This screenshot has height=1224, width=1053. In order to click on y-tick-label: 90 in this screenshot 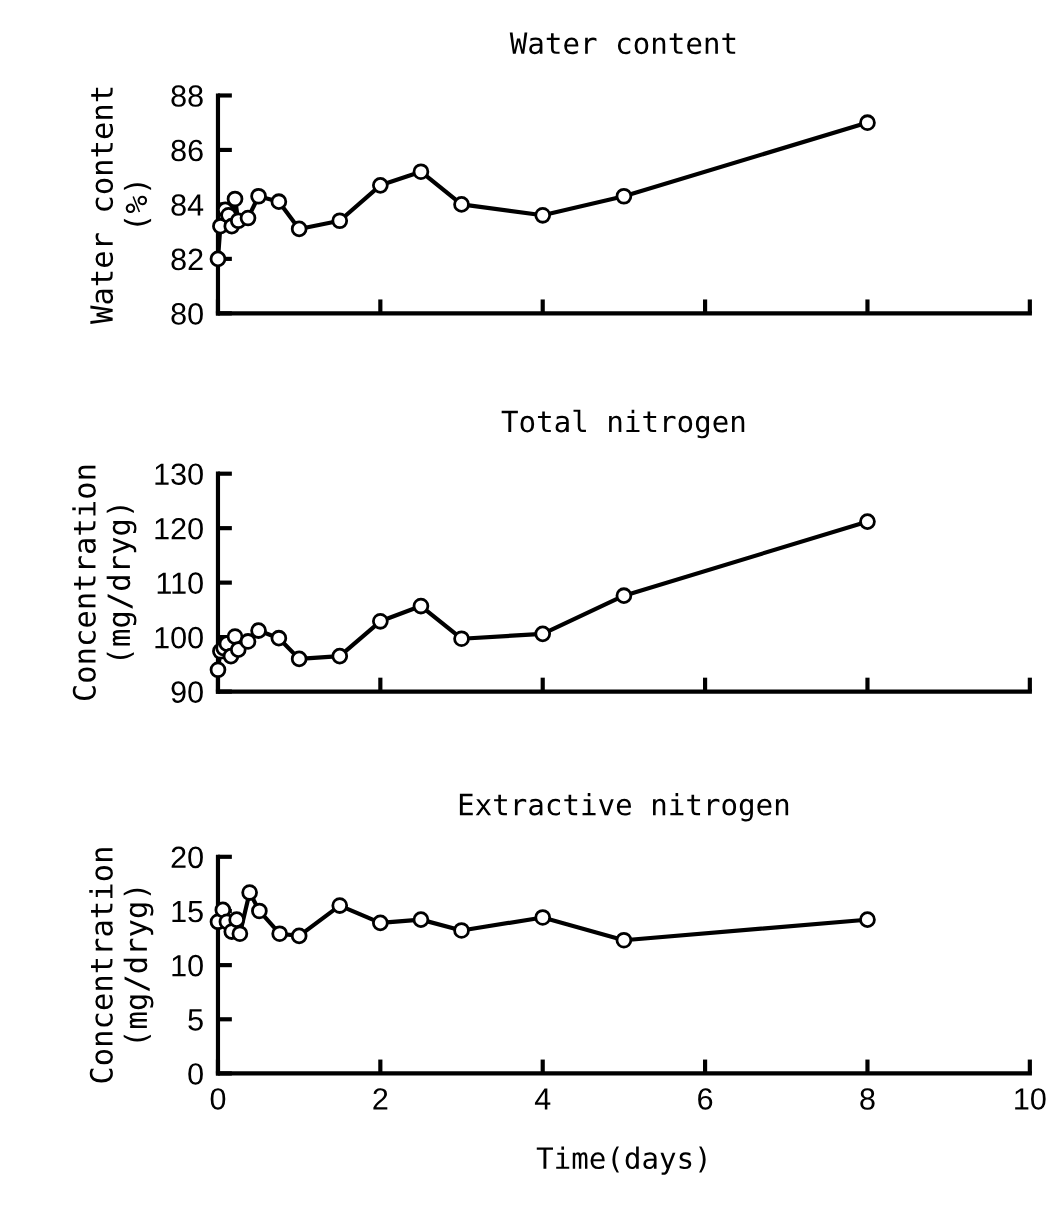, I will do `click(187, 692)`.